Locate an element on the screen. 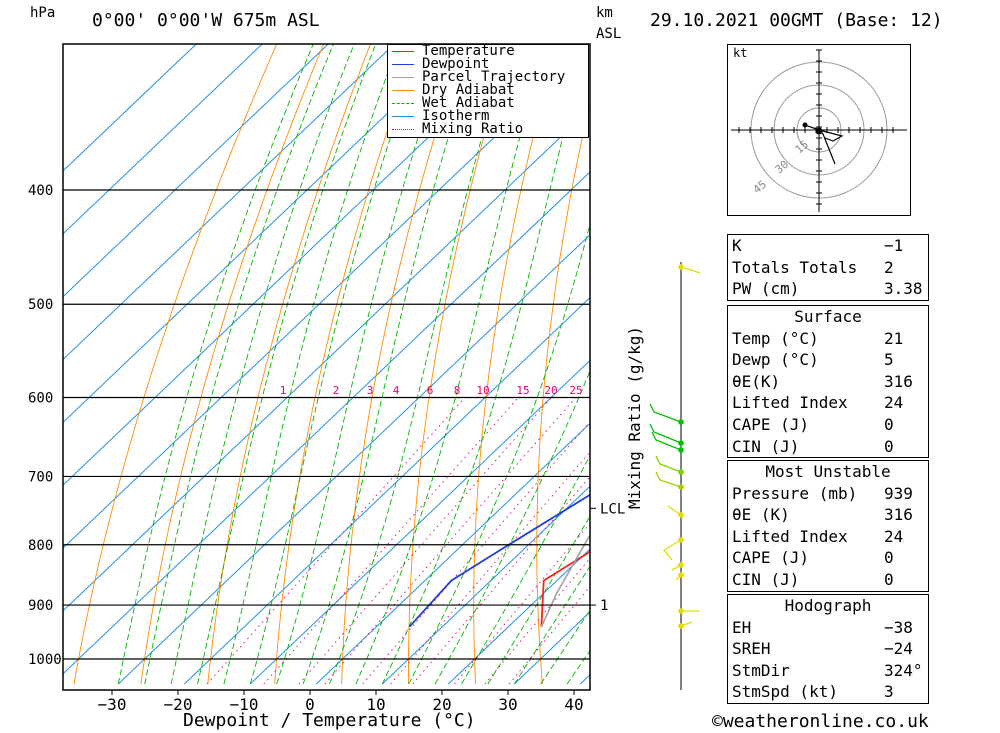 This screenshot has height=733, width=1000. section-title: Hodograph is located at coordinates (828, 605).